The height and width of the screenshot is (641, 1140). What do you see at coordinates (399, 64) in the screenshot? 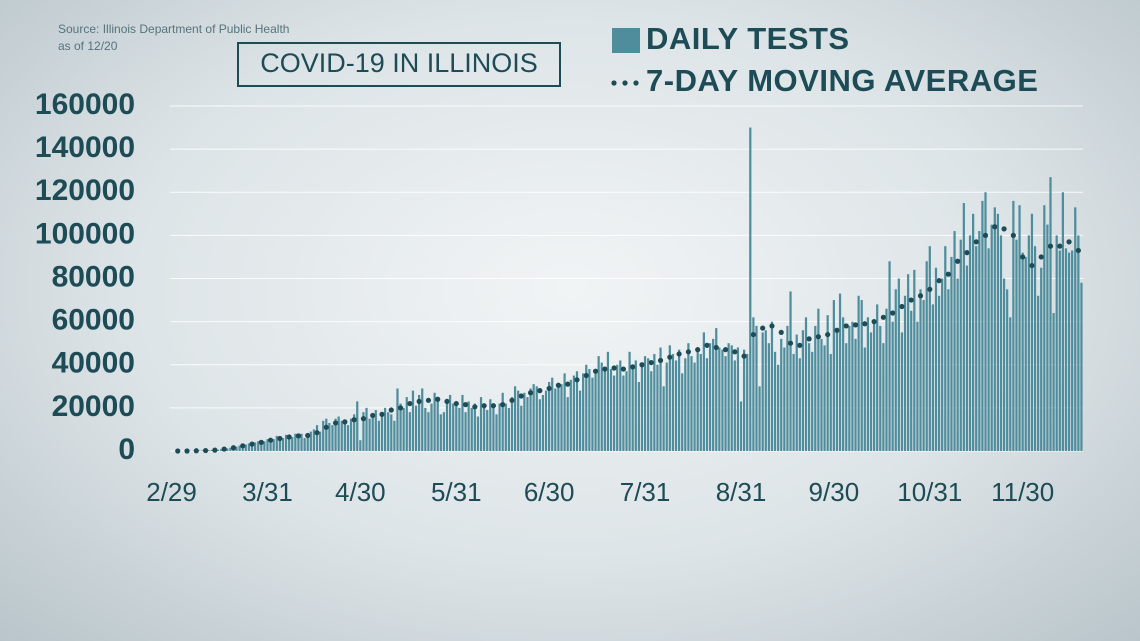
I see `title-box` at bounding box center [399, 64].